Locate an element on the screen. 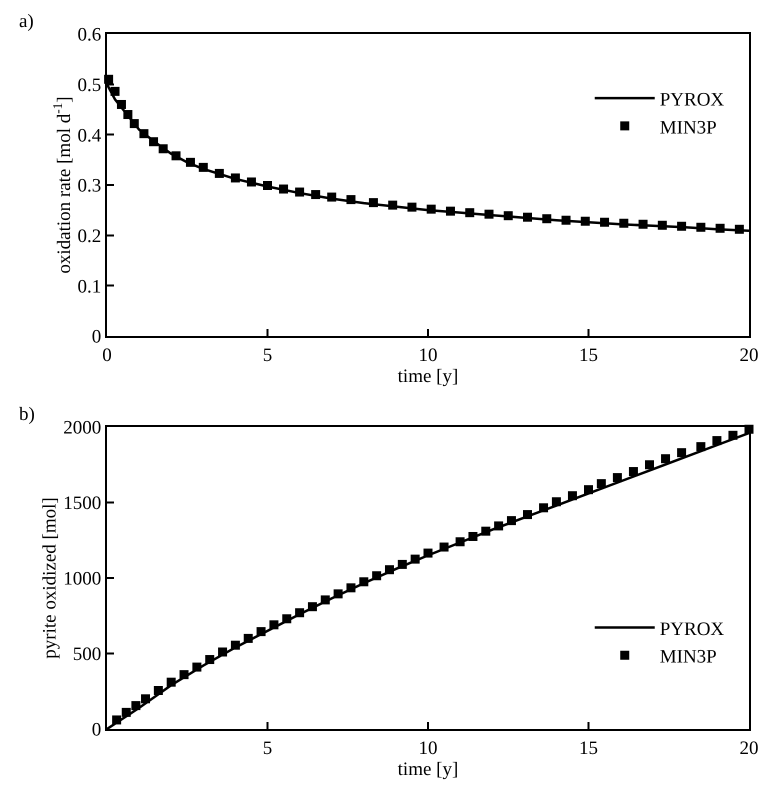 The height and width of the screenshot is (787, 771). y-tick-label: 1500 is located at coordinates (82, 503).